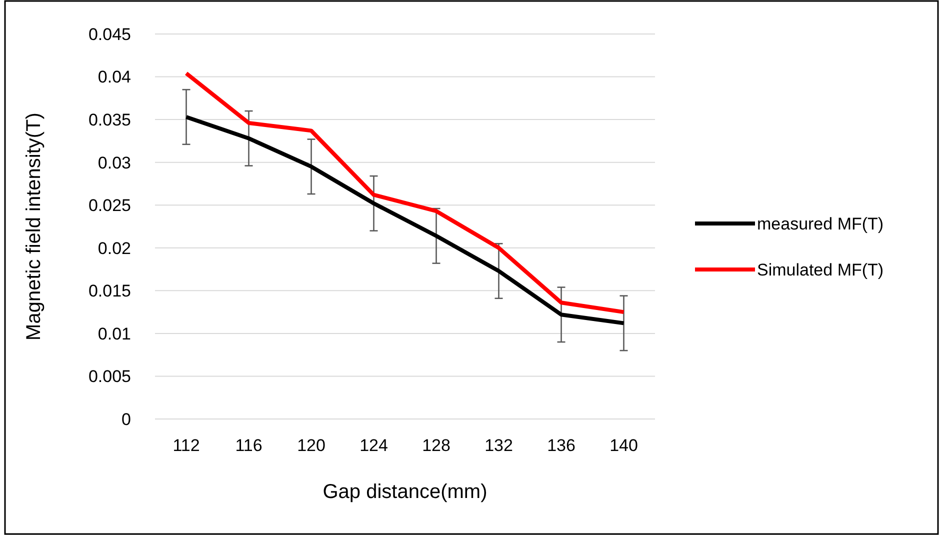  I want to click on x-tick-label: 116, so click(248, 445).